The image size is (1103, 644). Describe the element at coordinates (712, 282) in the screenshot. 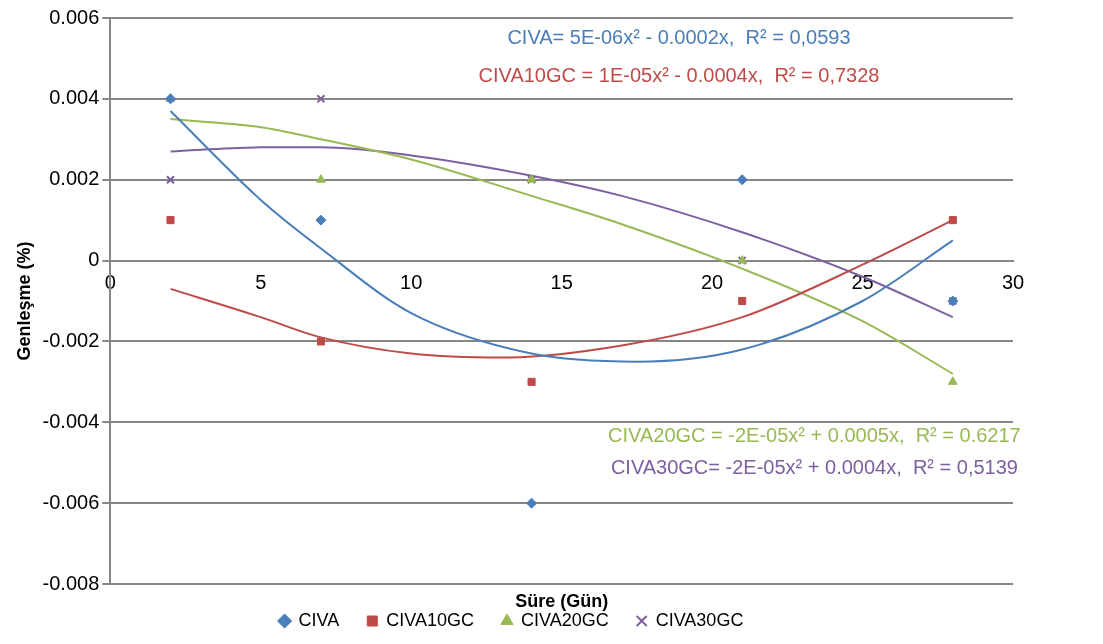

I see `x-tick-label: 20` at that location.